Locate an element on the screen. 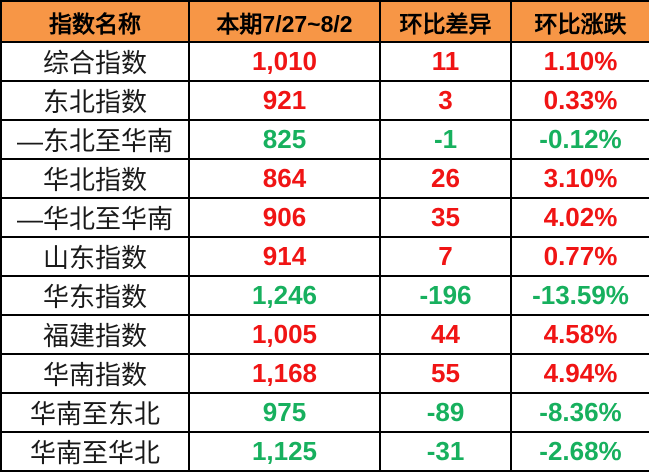 The width and height of the screenshot is (649, 472). col-header-diff: 环比差异 is located at coordinates (445, 21).